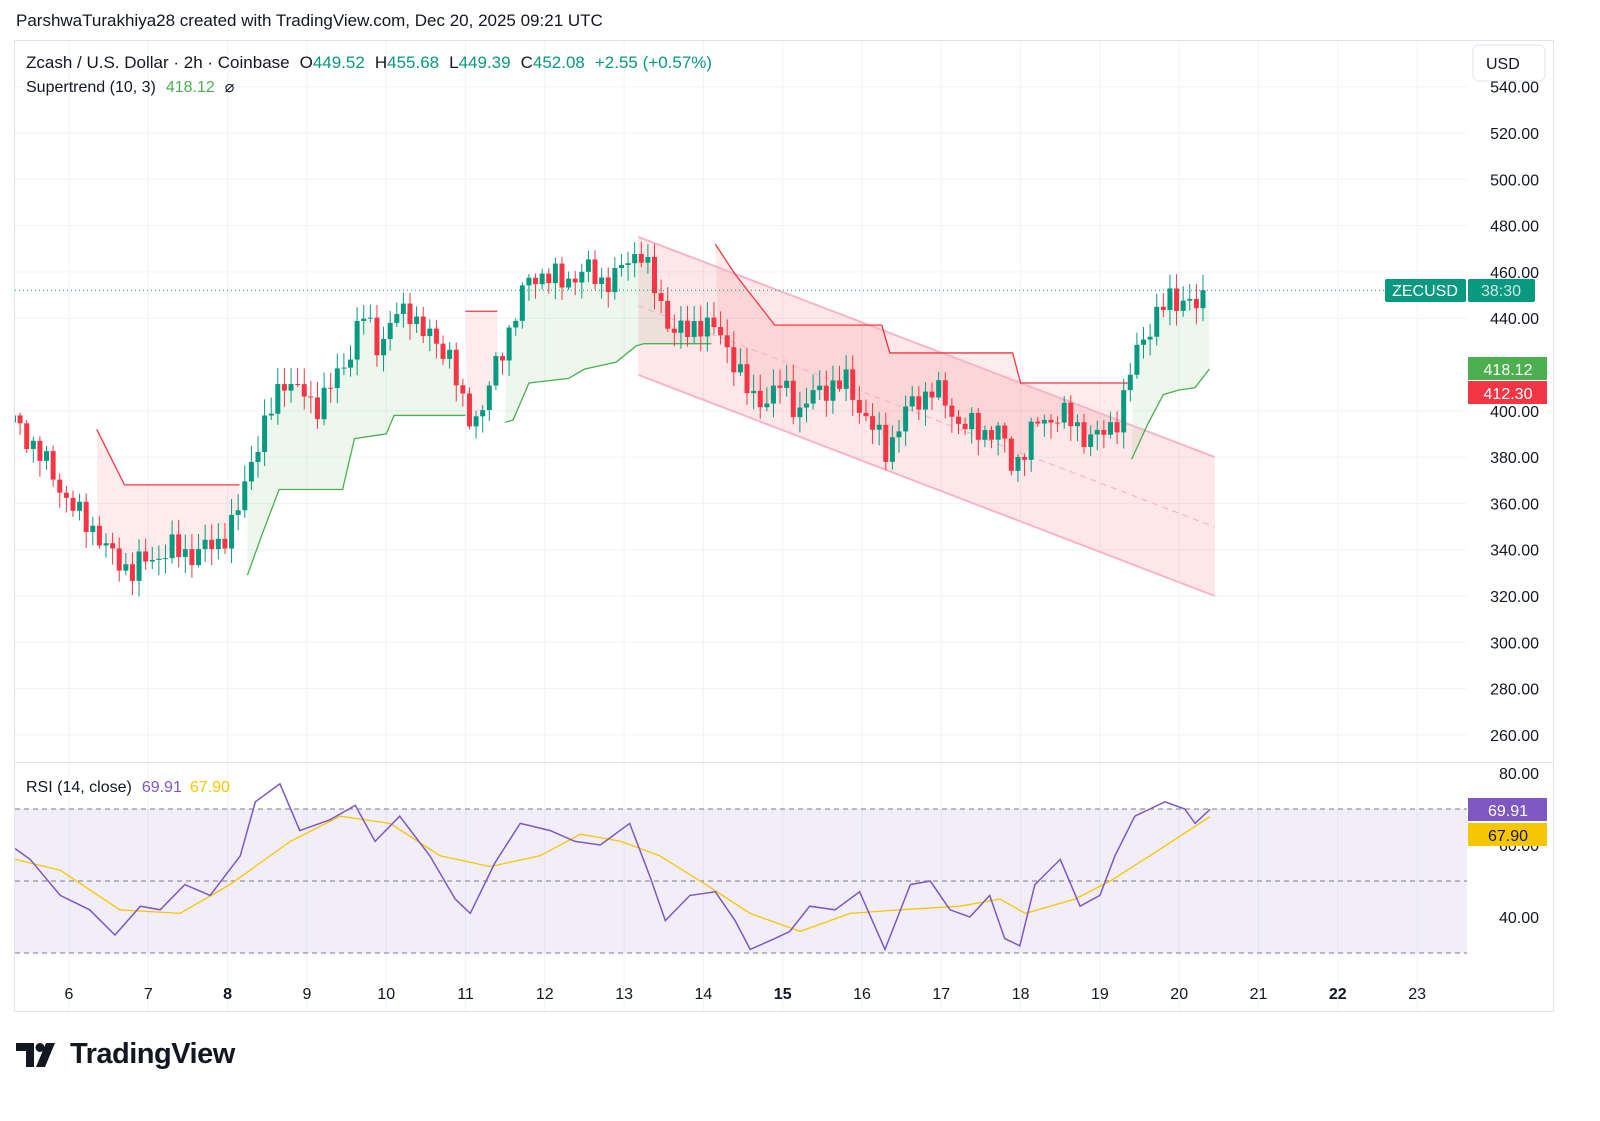 This screenshot has width=1600, height=1121. I want to click on time-tick-label: 8, so click(227, 994).